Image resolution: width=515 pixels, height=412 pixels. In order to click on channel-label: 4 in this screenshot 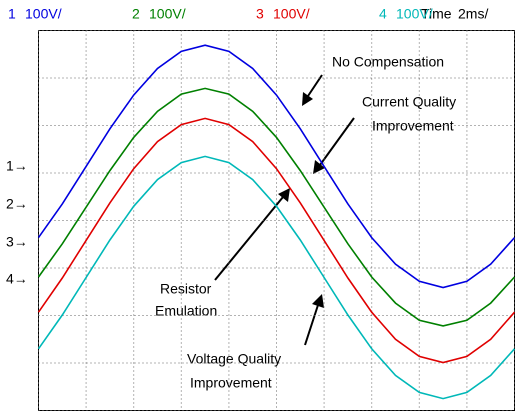, I will do `click(383, 14)`.